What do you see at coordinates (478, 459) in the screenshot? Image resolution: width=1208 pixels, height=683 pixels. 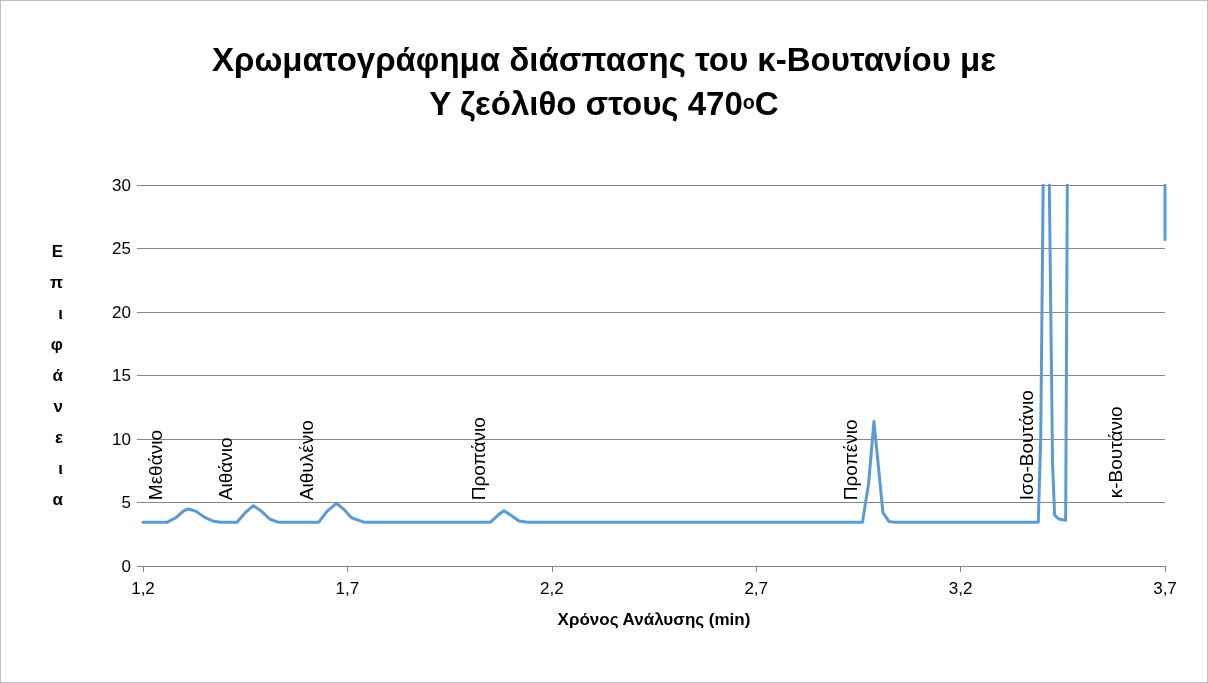 I see `annotation: Προπάνιο` at bounding box center [478, 459].